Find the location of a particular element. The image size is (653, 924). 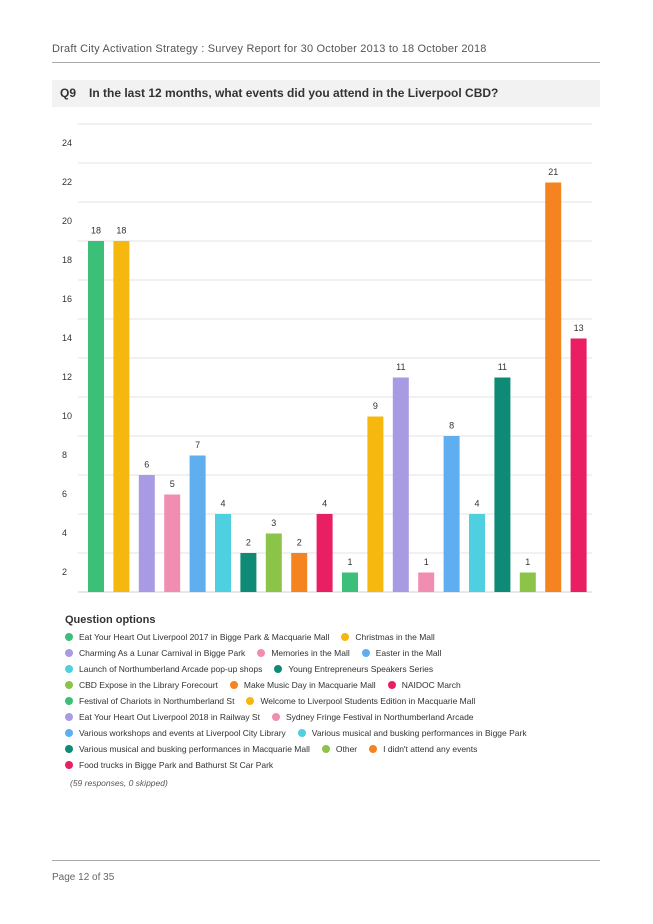

y-tick-label: 10 is located at coordinates (67, 416).